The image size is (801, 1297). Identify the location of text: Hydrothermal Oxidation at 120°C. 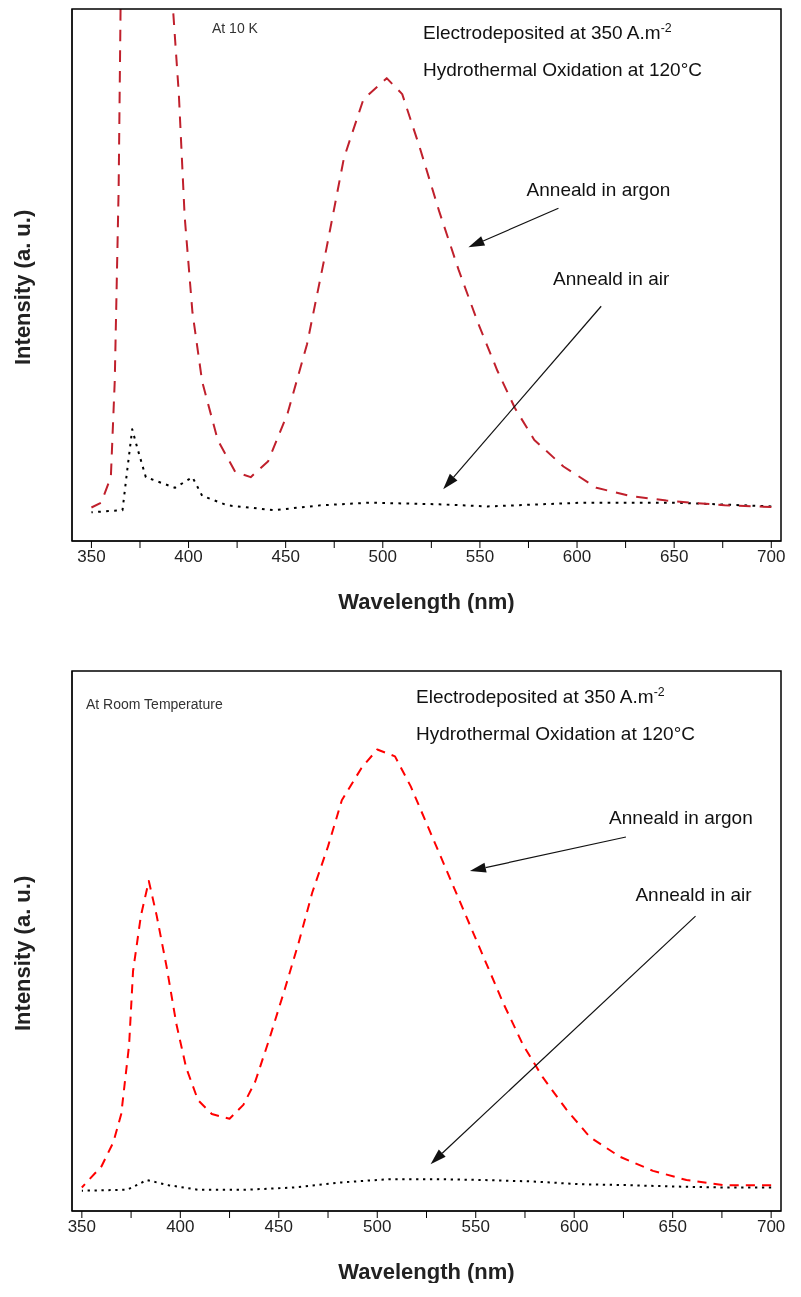
(556, 733).